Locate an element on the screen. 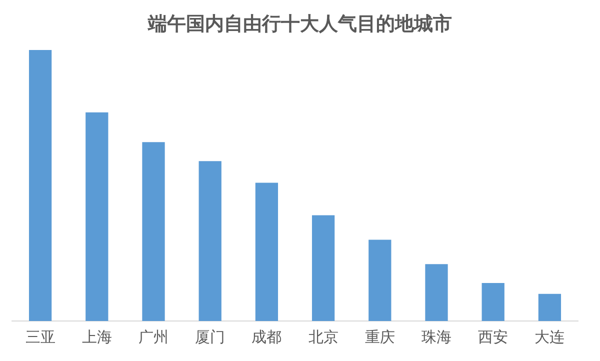  x-tick-label: 三亚 is located at coordinates (40, 337).